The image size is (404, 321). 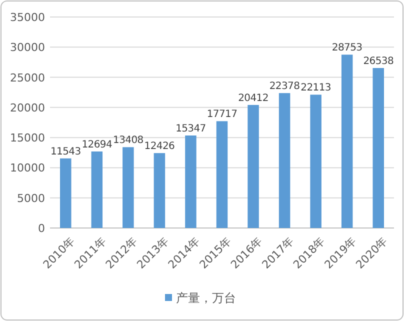 What do you see at coordinates (253, 98) in the screenshot?
I see `data-label: 20412` at bounding box center [253, 98].